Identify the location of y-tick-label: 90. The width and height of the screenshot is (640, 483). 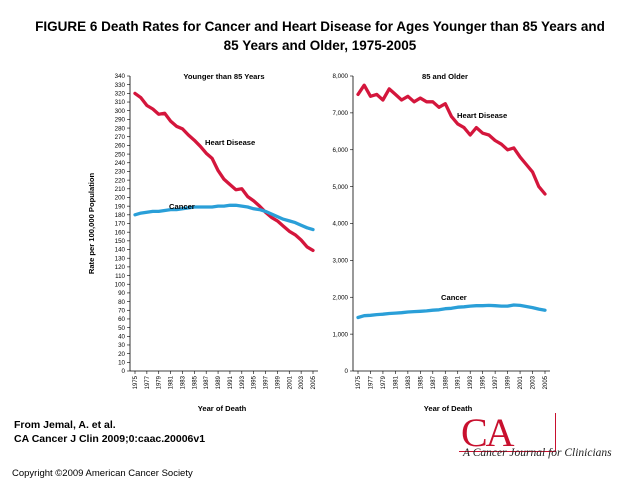
(121, 293).